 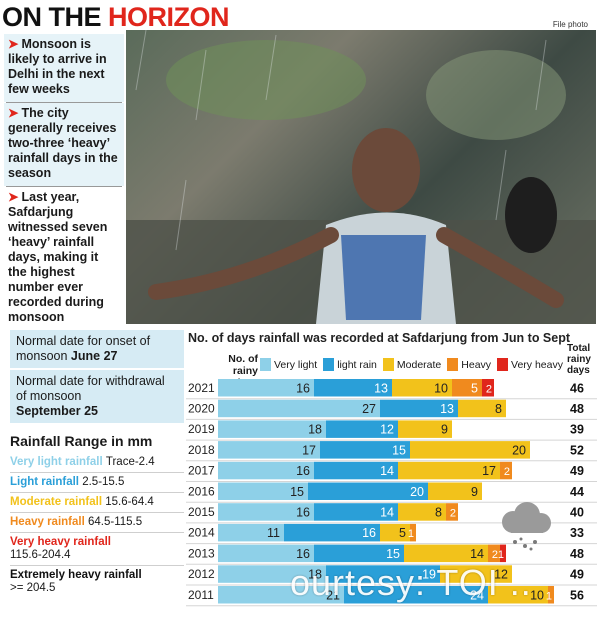 What do you see at coordinates (296, 364) in the screenshot?
I see `legend-label: Very light` at bounding box center [296, 364].